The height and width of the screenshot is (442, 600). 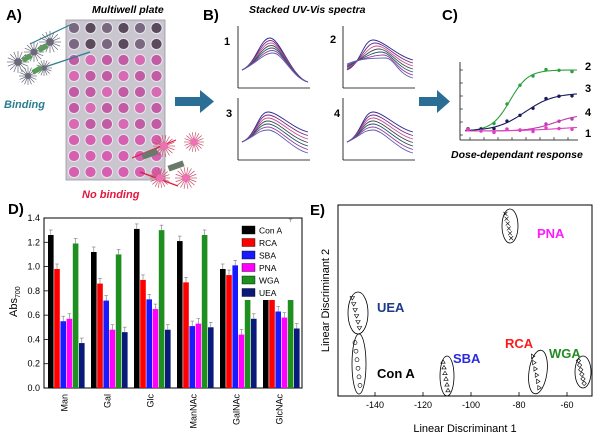 What do you see at coordinates (467, 358) in the screenshot?
I see `lda-label-sba: SBA` at bounding box center [467, 358].